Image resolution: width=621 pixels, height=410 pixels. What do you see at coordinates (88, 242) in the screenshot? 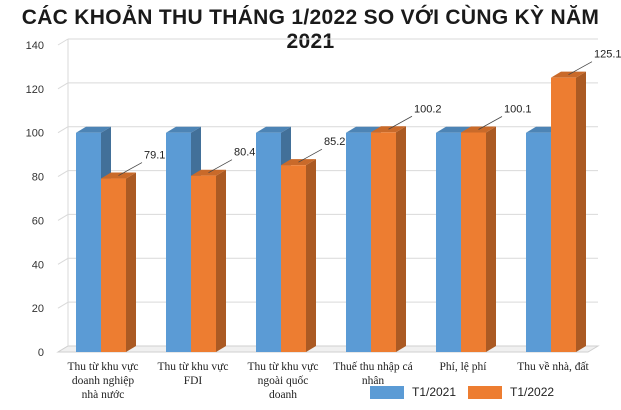
I see `bar-t1-2021-0-front` at bounding box center [88, 242].